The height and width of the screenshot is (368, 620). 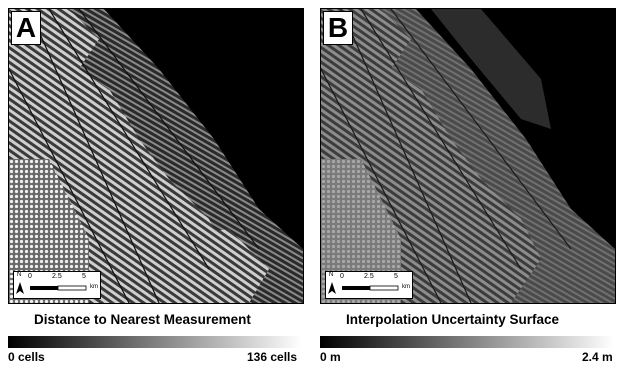 What do you see at coordinates (26, 28) in the screenshot?
I see `panel-letter-a: A` at bounding box center [26, 28].